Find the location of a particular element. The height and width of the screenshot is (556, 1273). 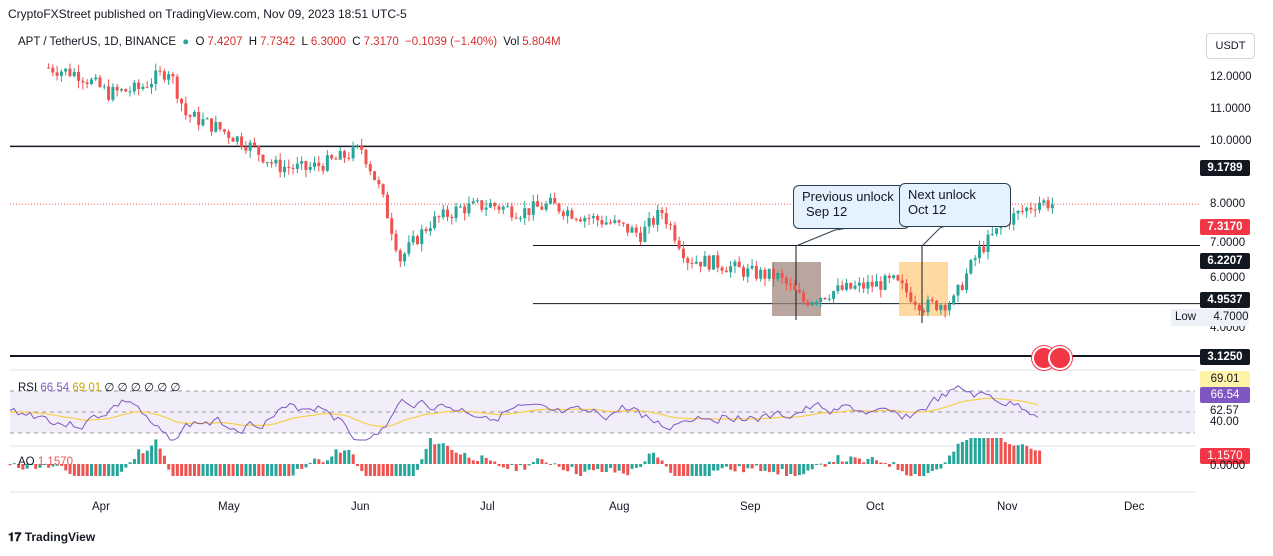

change-value: −0.1039 (−1.40%) is located at coordinates (451, 42).